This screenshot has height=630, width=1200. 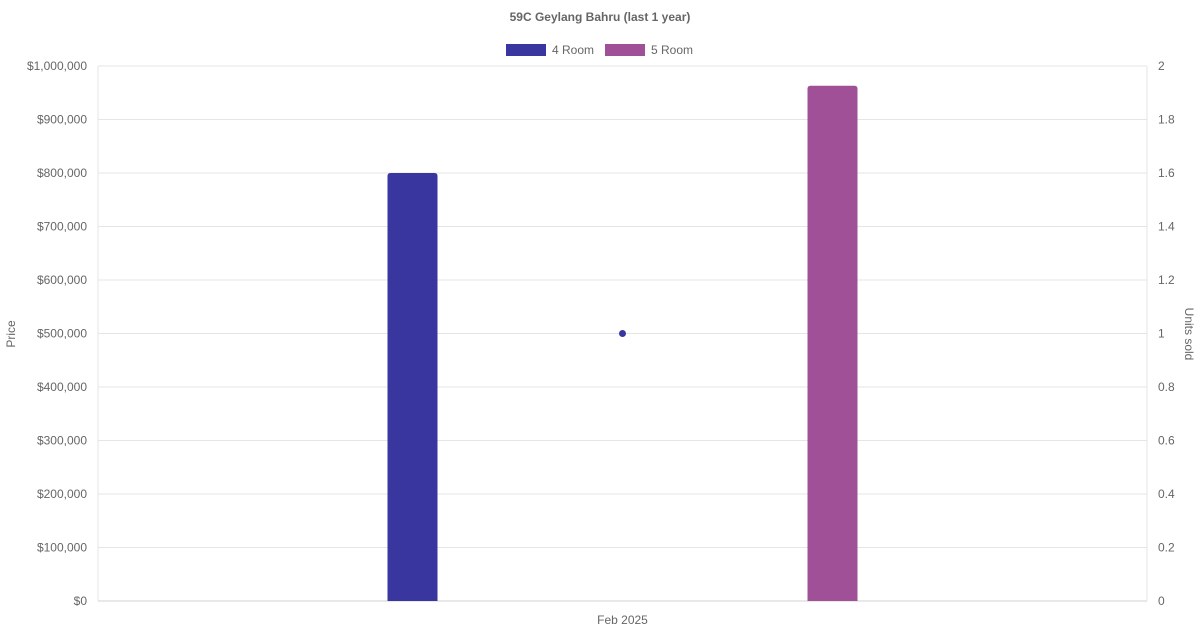 I want to click on bar-4-room, so click(x=412, y=387).